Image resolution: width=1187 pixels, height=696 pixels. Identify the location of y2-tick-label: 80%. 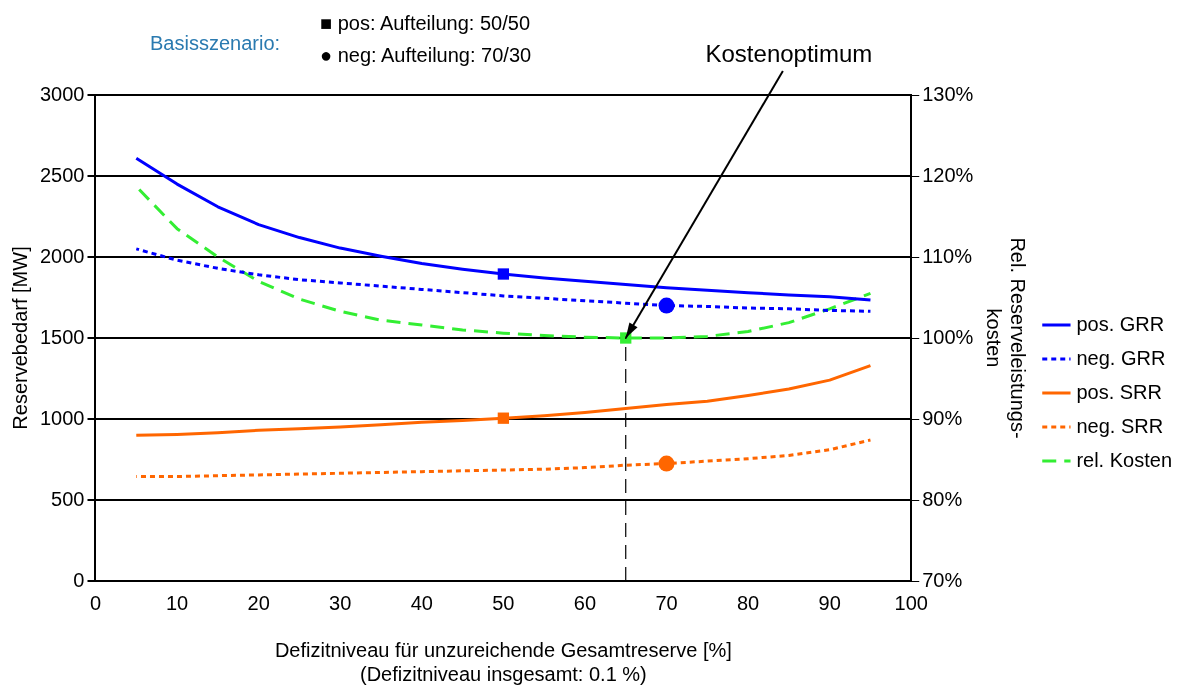
(942, 498).